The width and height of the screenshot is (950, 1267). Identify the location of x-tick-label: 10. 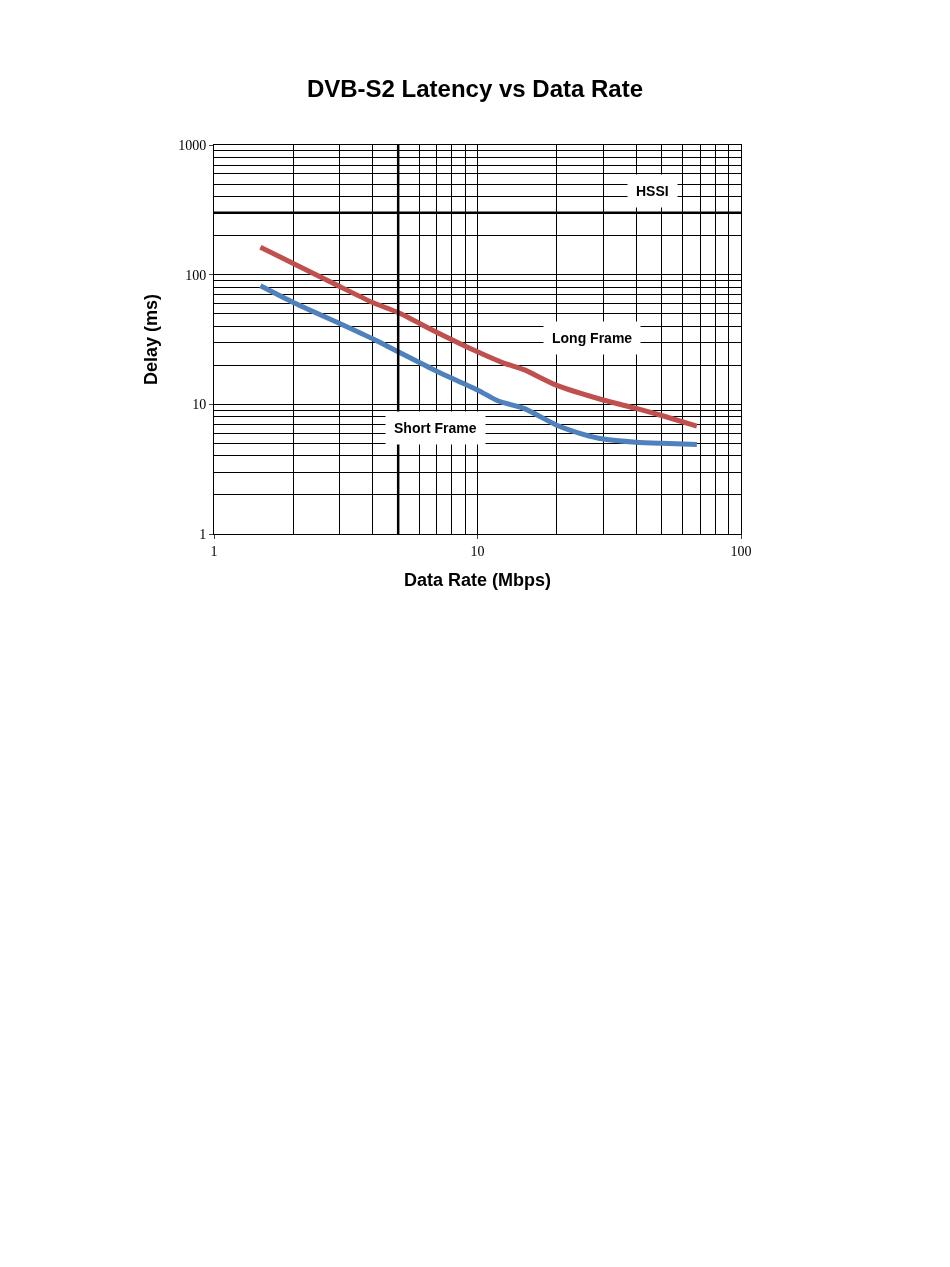
(477, 551).